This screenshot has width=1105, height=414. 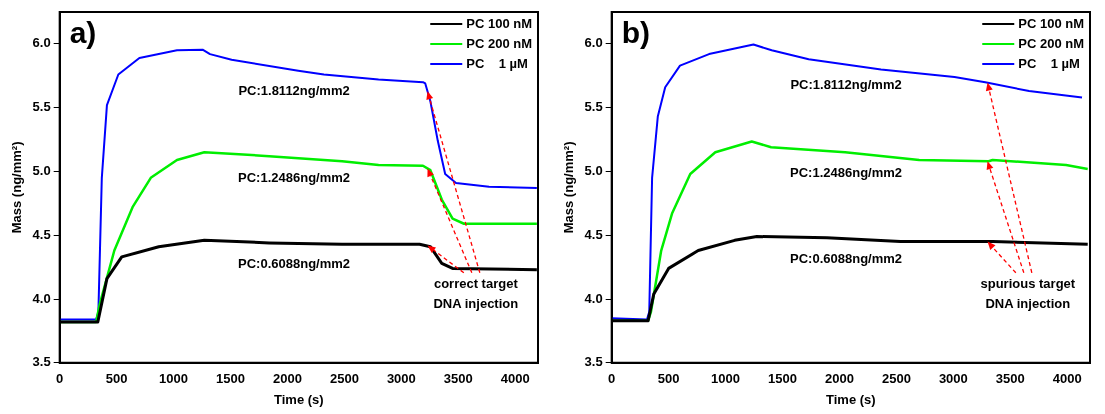 What do you see at coordinates (476, 294) in the screenshot?
I see `annotation: correct target DNA injection` at bounding box center [476, 294].